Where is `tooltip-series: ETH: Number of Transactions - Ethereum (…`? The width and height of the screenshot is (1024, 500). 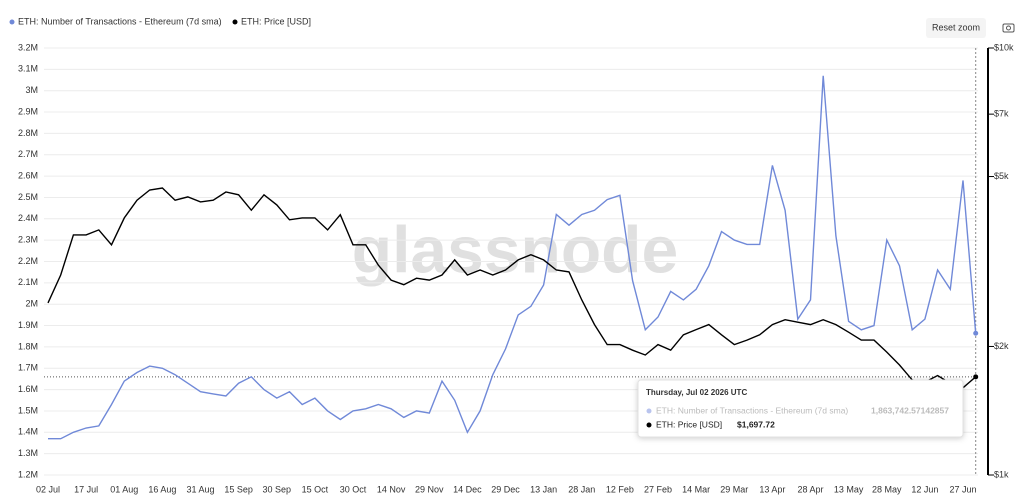
tooltip-series: ETH: Number of Transactions - Ethereum (… is located at coordinates (752, 410).